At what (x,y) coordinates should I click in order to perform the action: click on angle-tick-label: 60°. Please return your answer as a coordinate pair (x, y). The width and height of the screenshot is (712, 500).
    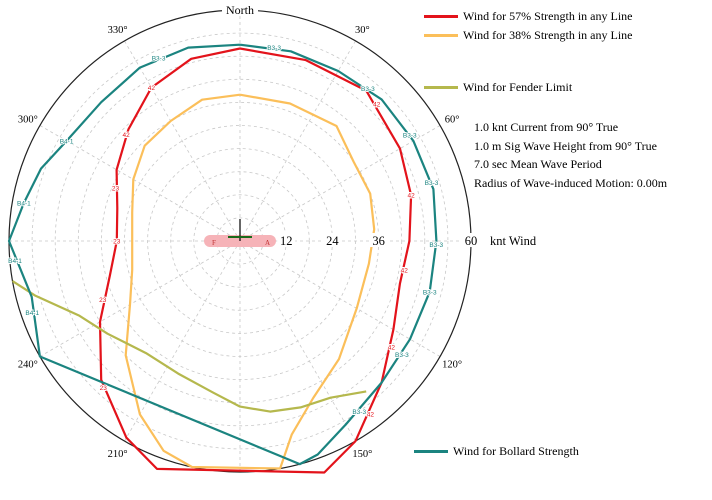
    Looking at the image, I should click on (452, 120).